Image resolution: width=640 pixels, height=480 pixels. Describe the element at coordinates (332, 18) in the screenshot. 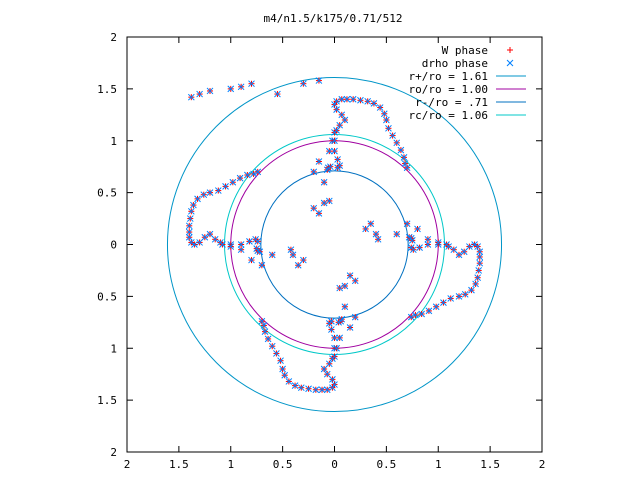

I see `chart-title: m4/n1.5/k175/0.71/512` at that location.